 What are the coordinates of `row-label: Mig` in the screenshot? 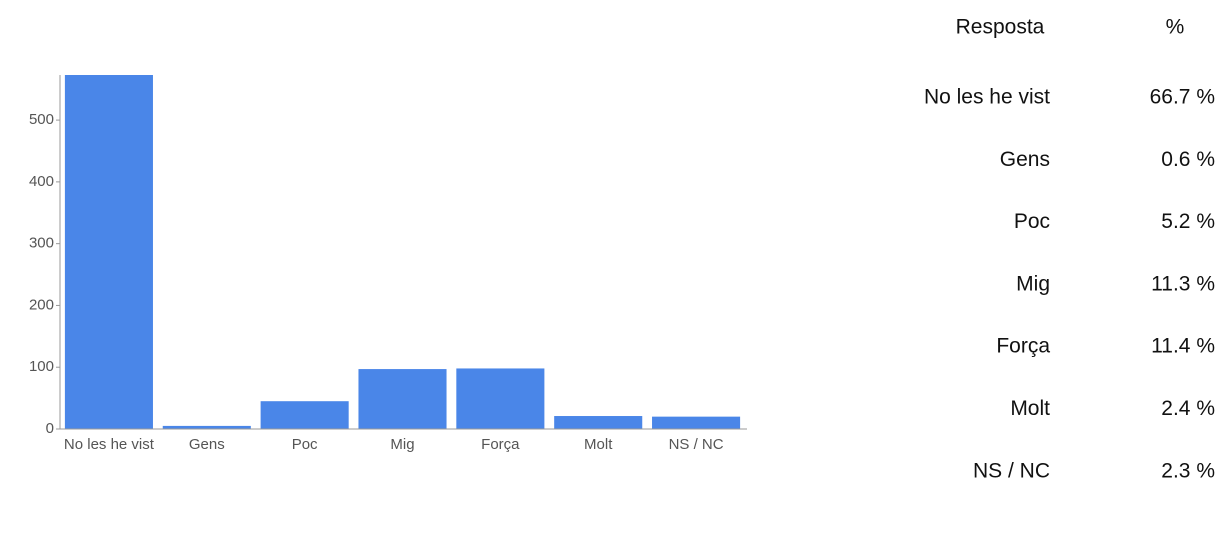 It's located at (1033, 283).